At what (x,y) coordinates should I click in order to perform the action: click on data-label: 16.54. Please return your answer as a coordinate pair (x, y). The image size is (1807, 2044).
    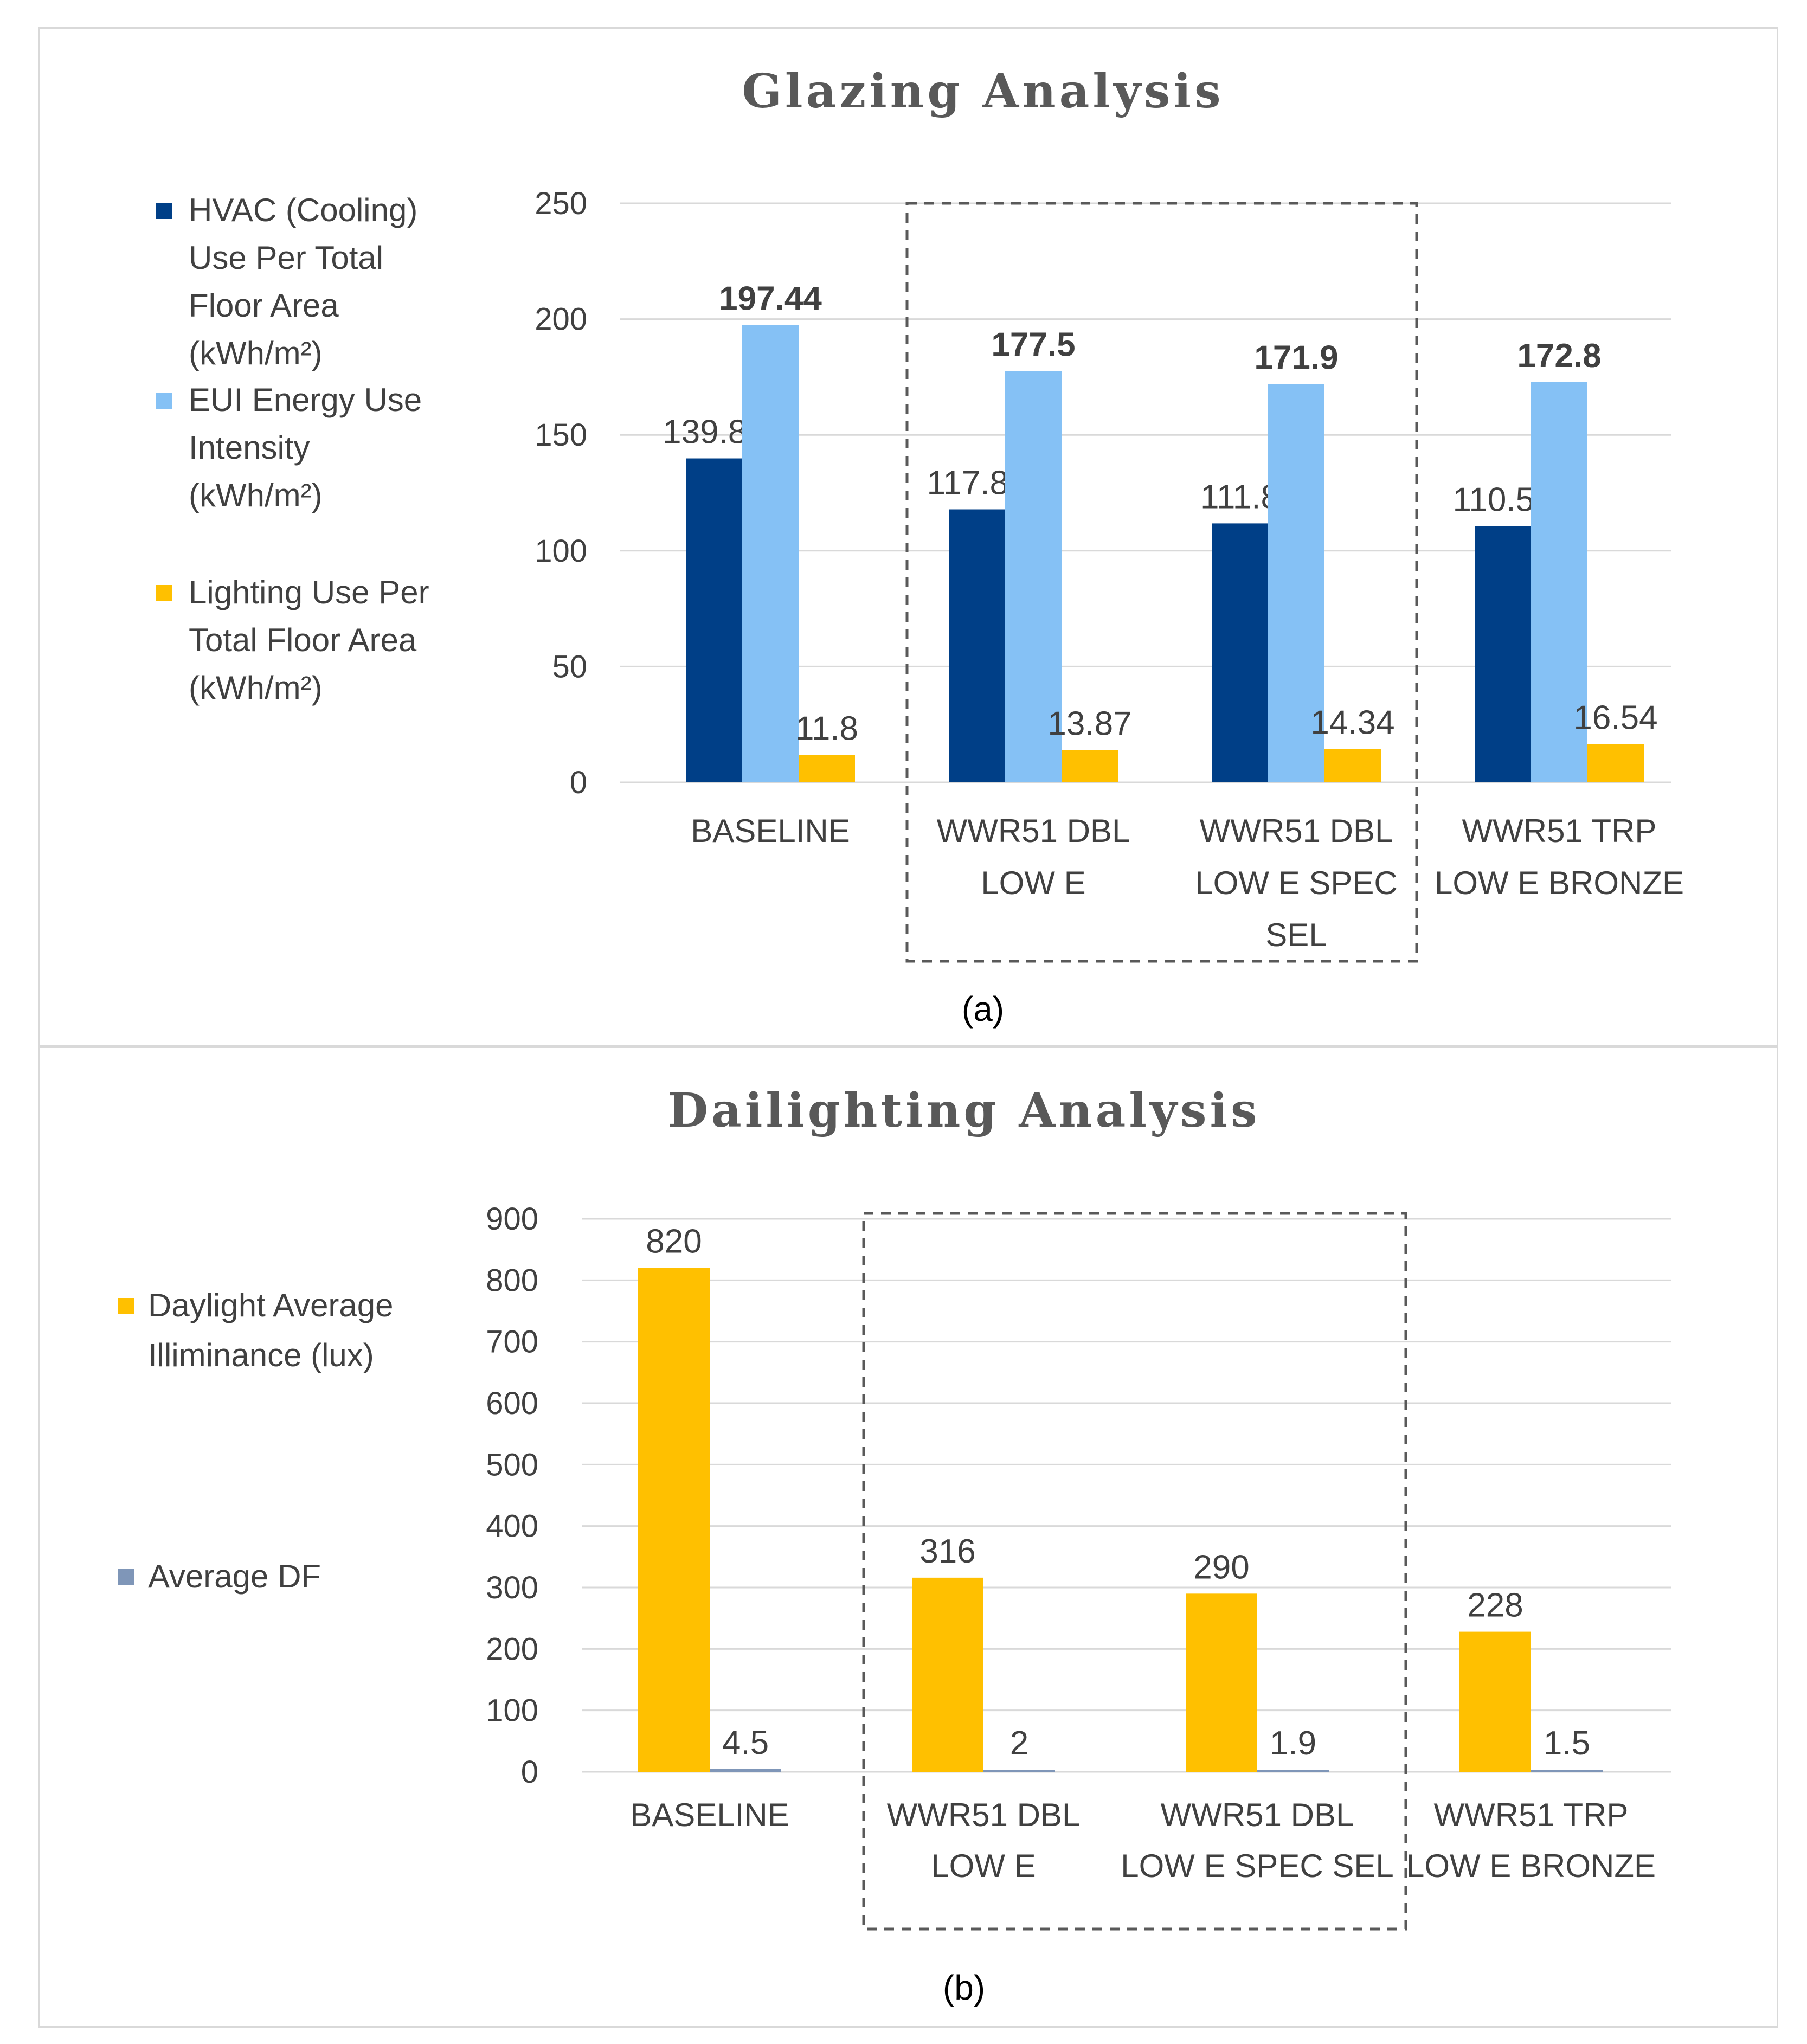
    Looking at the image, I should click on (1615, 718).